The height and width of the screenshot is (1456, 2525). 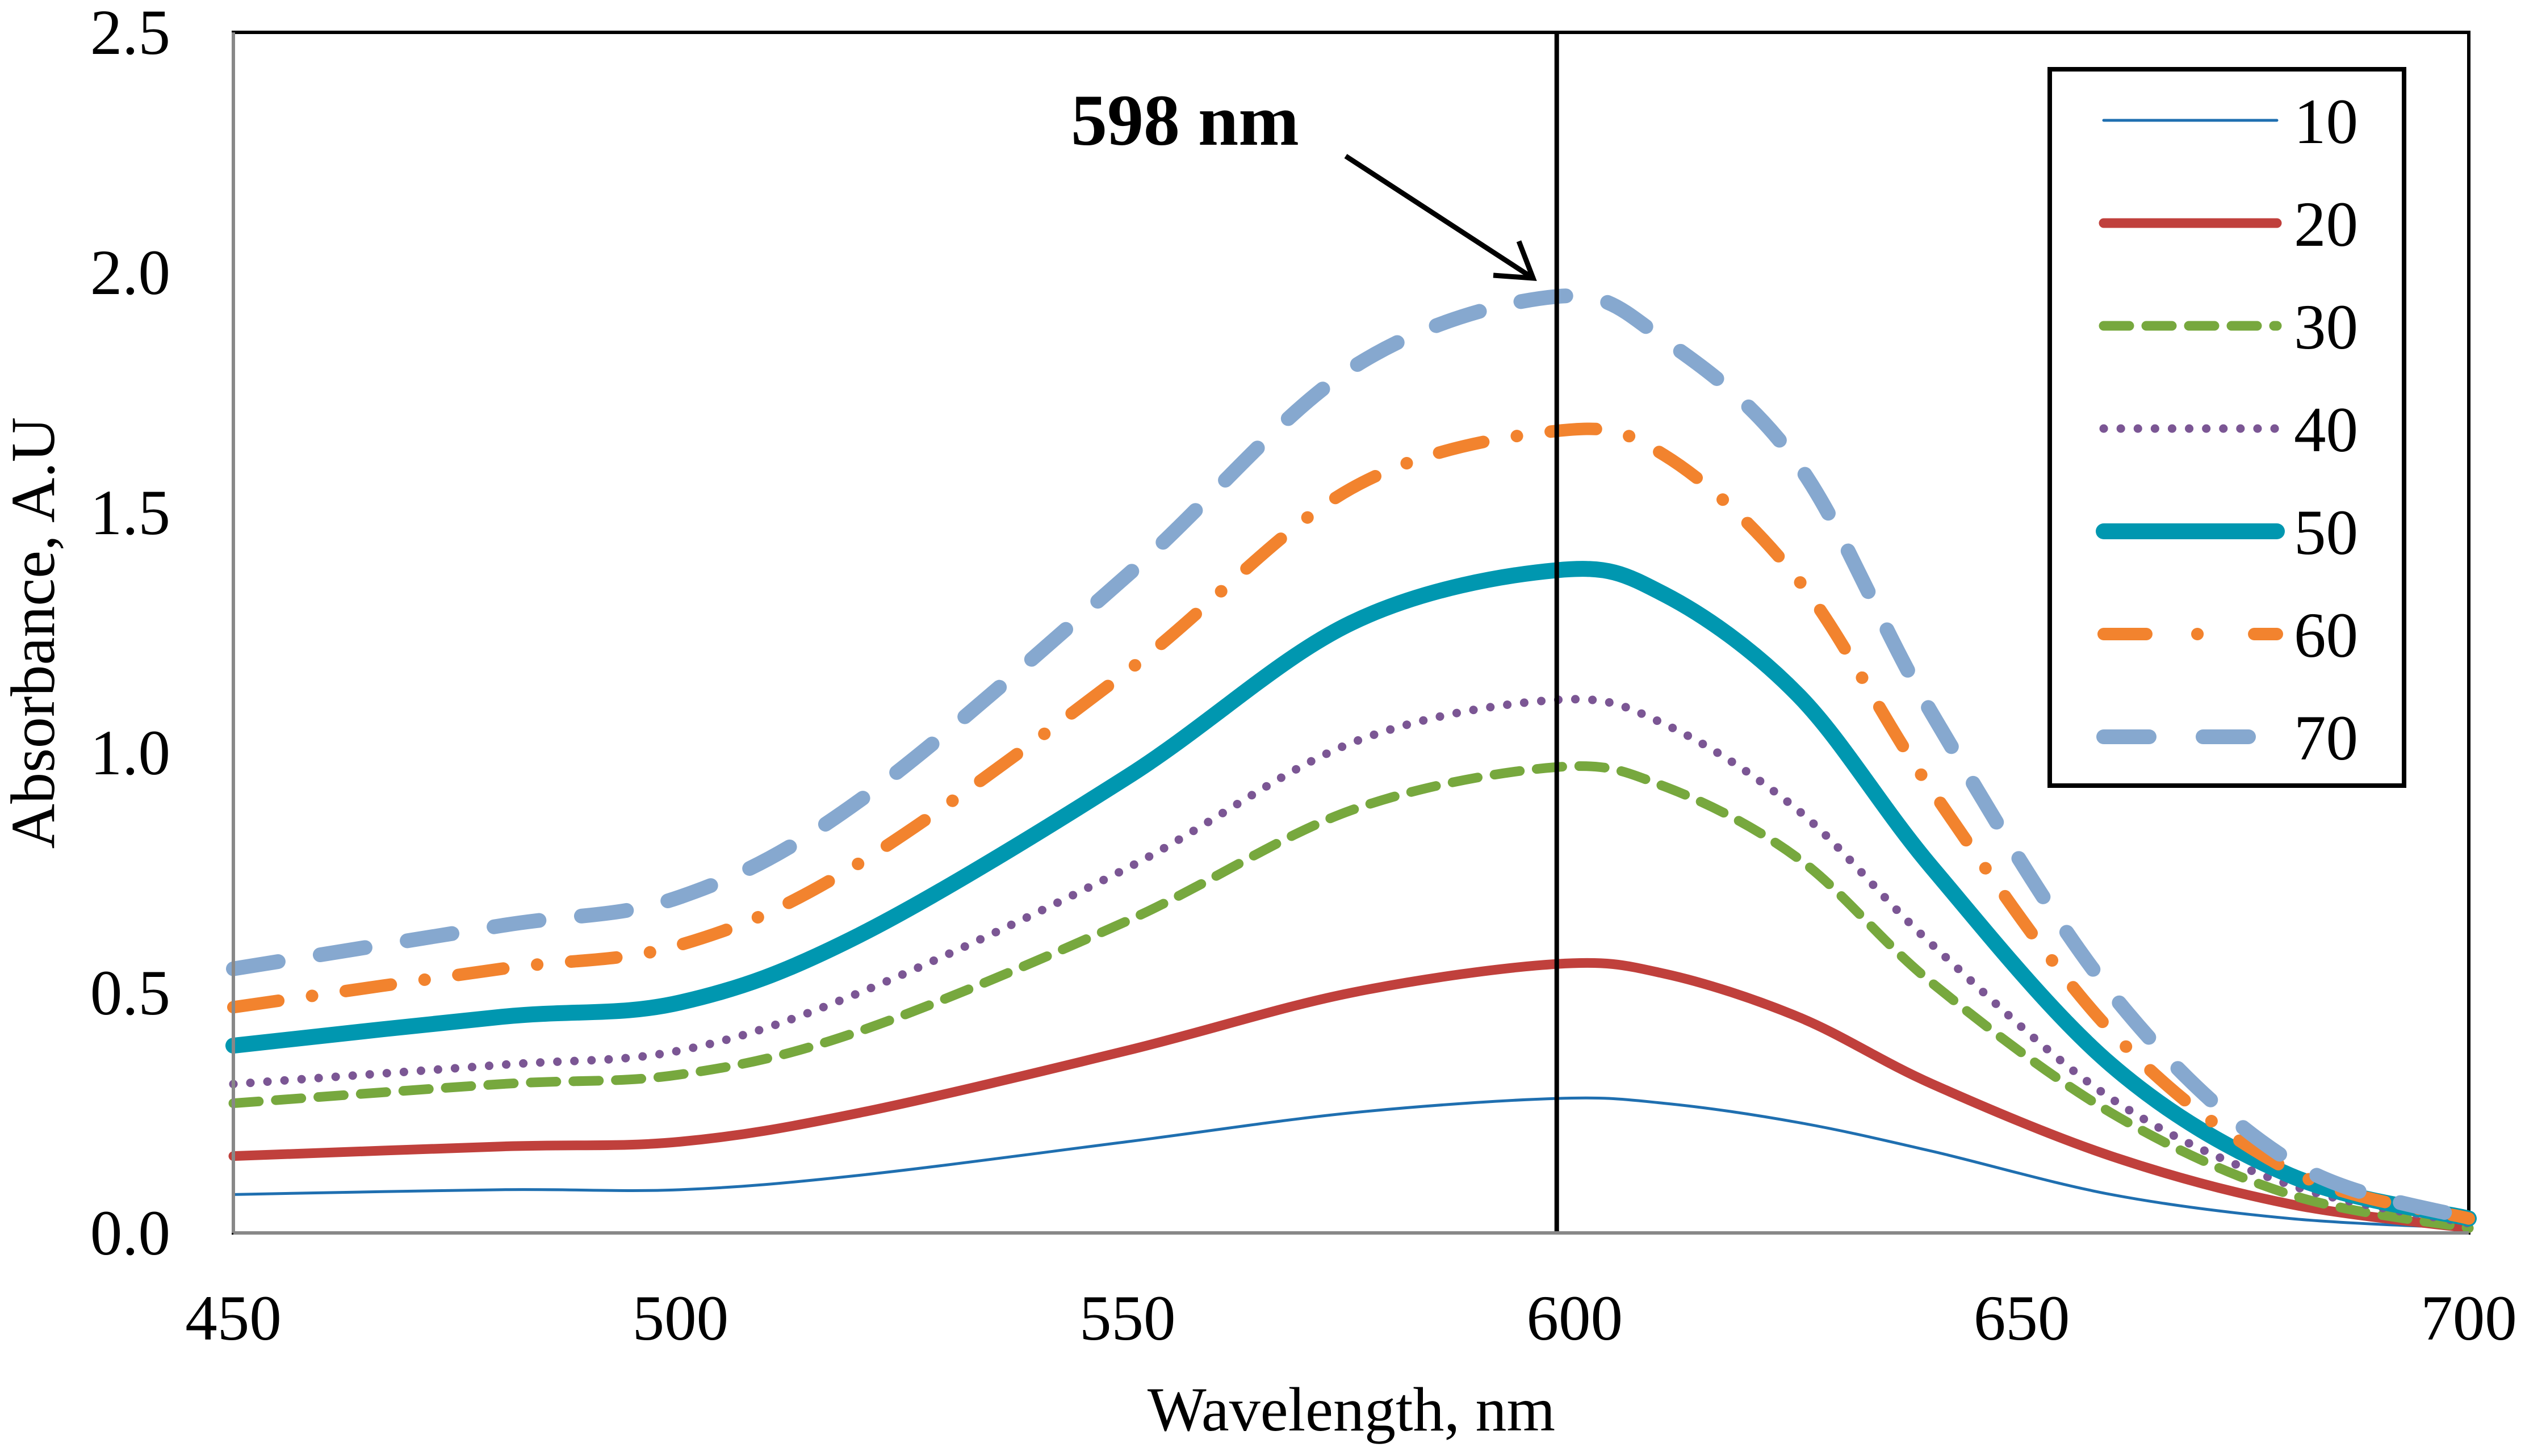 I want to click on x-axis-label: Wavelength, nm, so click(x=1351, y=1409).